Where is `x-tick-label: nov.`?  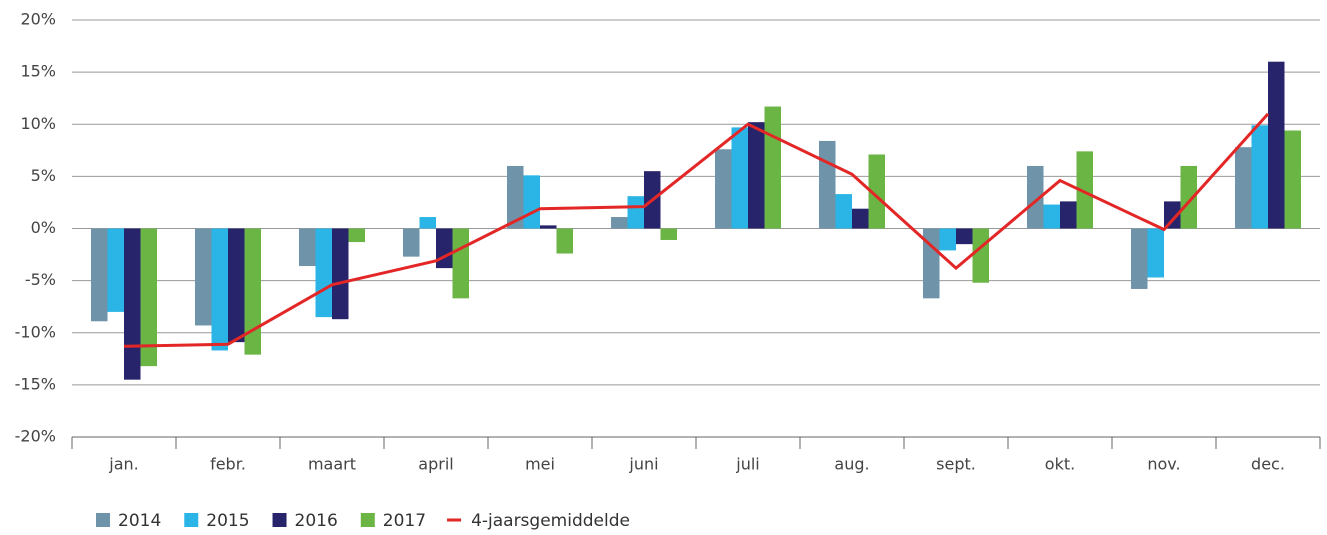 x-tick-label: nov. is located at coordinates (1163, 464).